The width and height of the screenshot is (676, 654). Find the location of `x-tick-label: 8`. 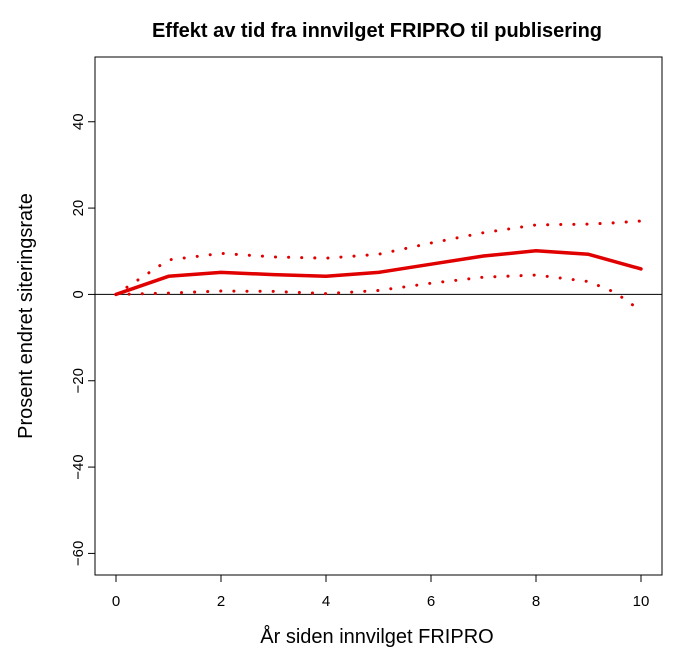

x-tick-label: 8 is located at coordinates (536, 601).